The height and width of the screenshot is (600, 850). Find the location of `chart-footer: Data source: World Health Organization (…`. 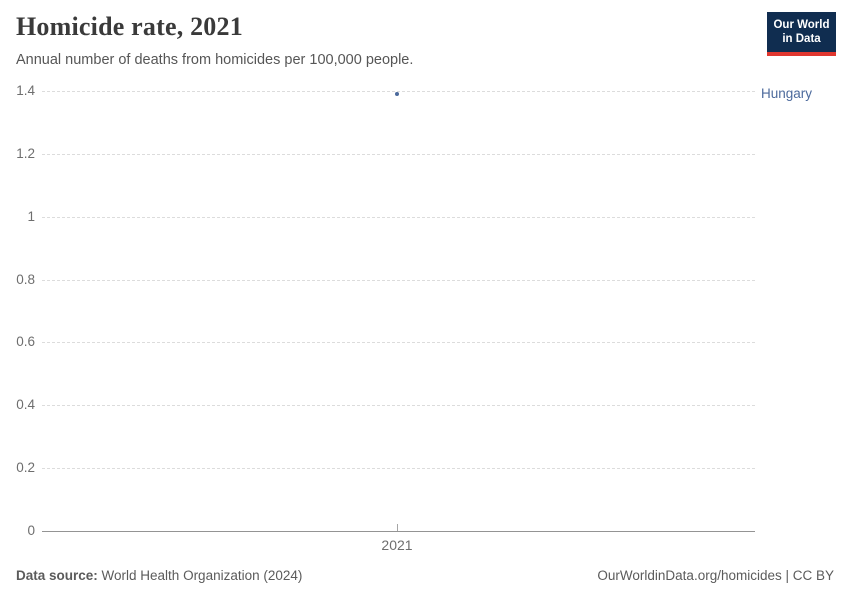

chart-footer: Data source: World Health Organization (… is located at coordinates (425, 575).